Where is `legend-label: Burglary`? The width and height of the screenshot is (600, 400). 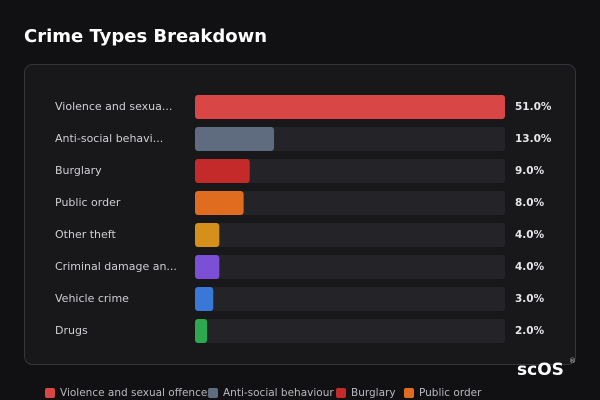 legend-label: Burglary is located at coordinates (373, 393).